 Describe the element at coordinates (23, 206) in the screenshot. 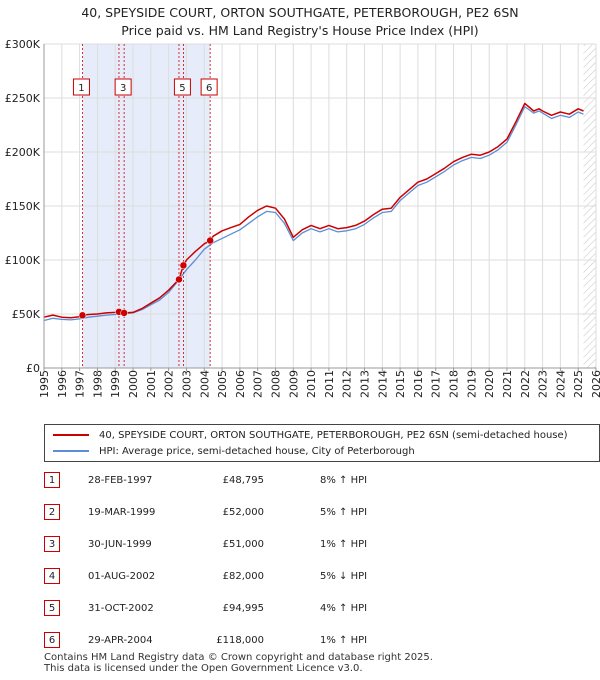

I see `y-tick-label: £150K` at that location.